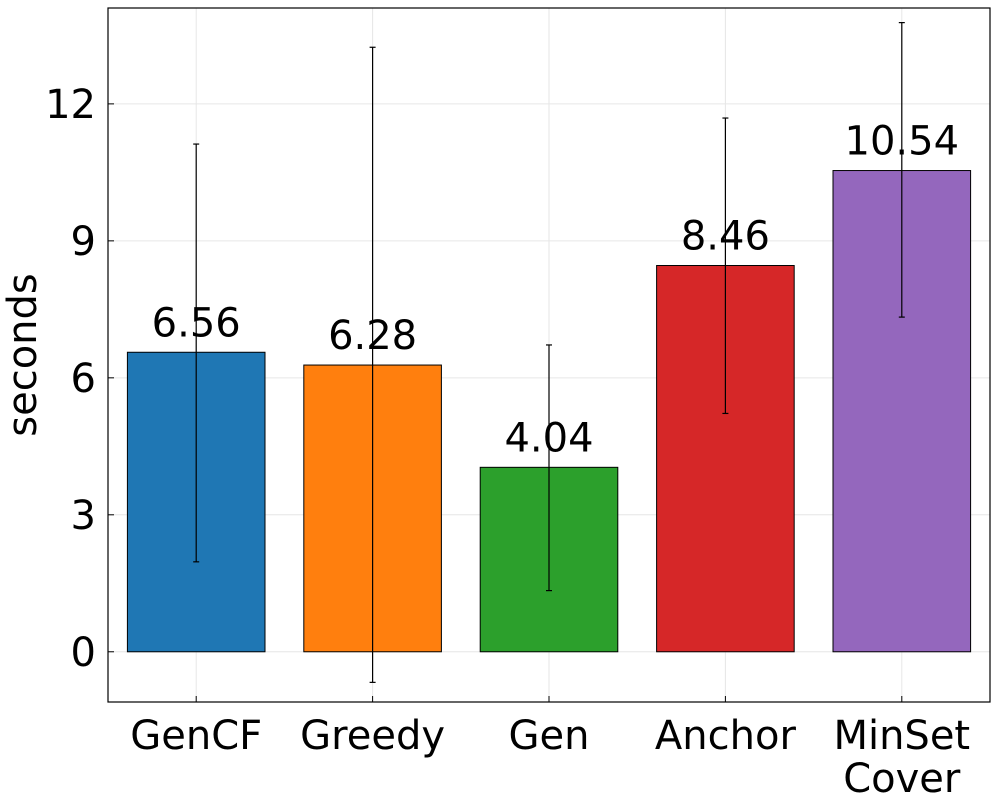 The height and width of the screenshot is (800, 1000). I want to click on y-tick-label: 9, so click(83, 242).